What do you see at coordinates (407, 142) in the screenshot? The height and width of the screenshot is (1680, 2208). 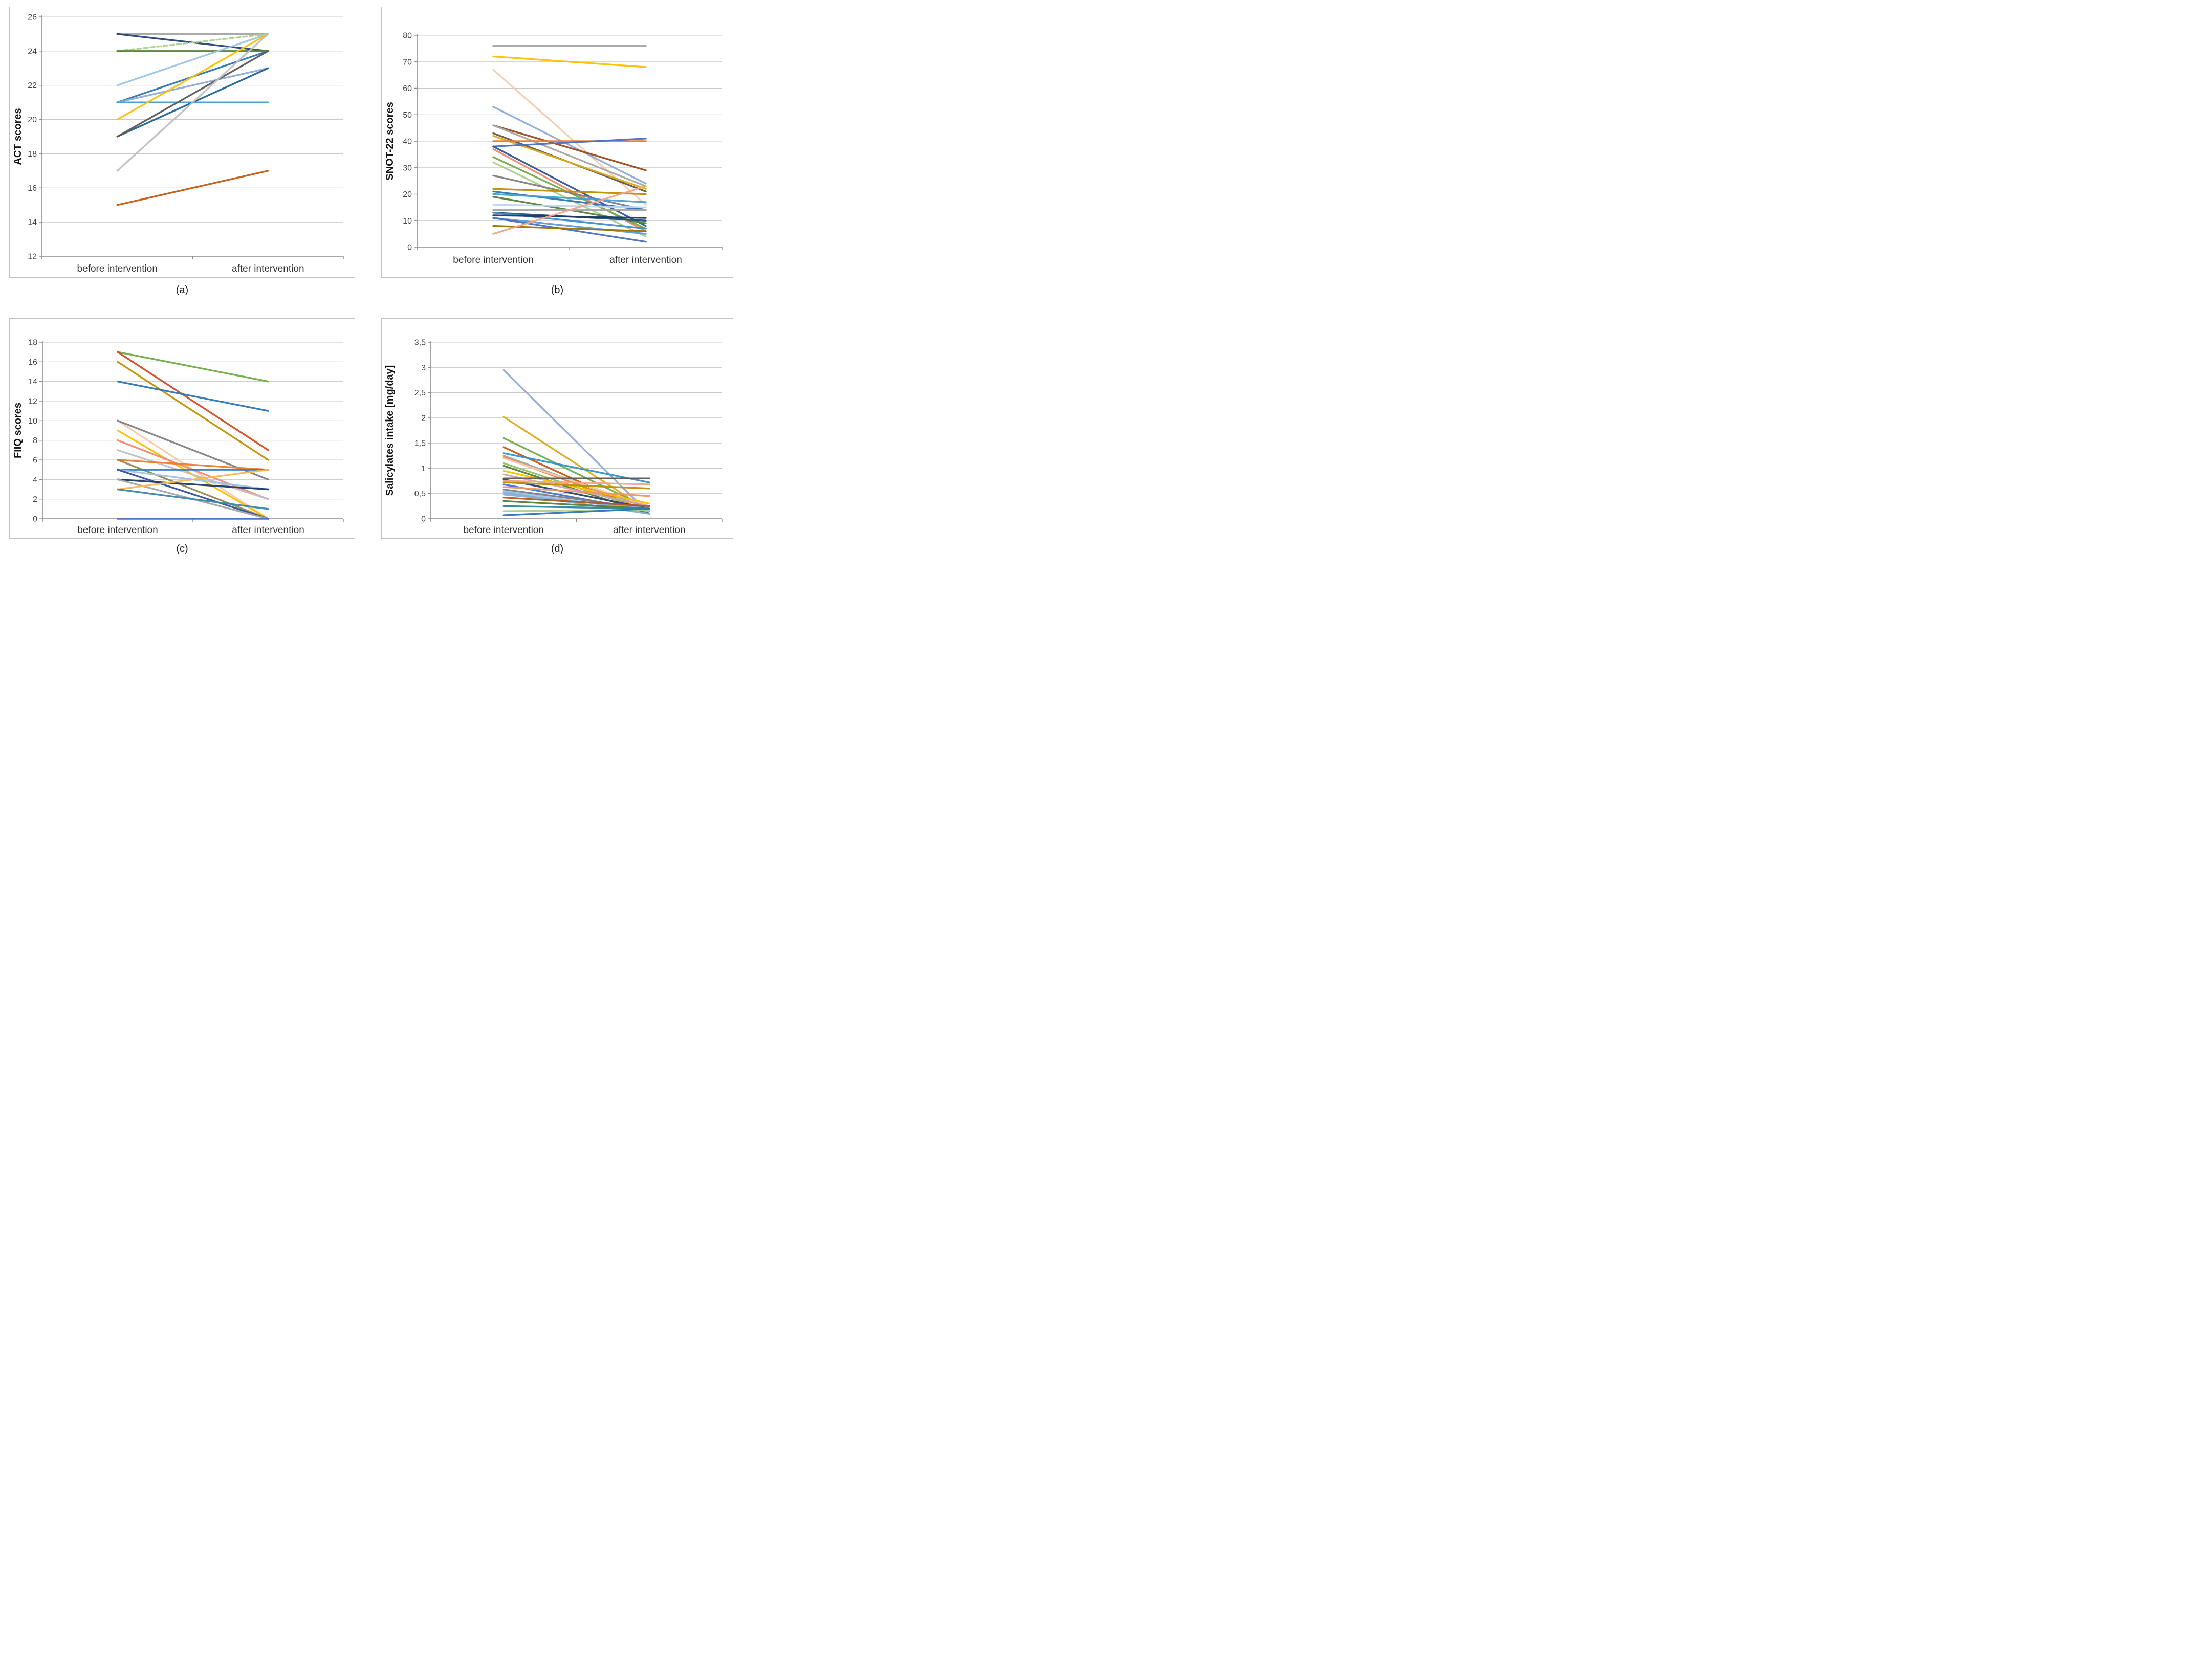 I see `y-tick-label: 40` at bounding box center [407, 142].